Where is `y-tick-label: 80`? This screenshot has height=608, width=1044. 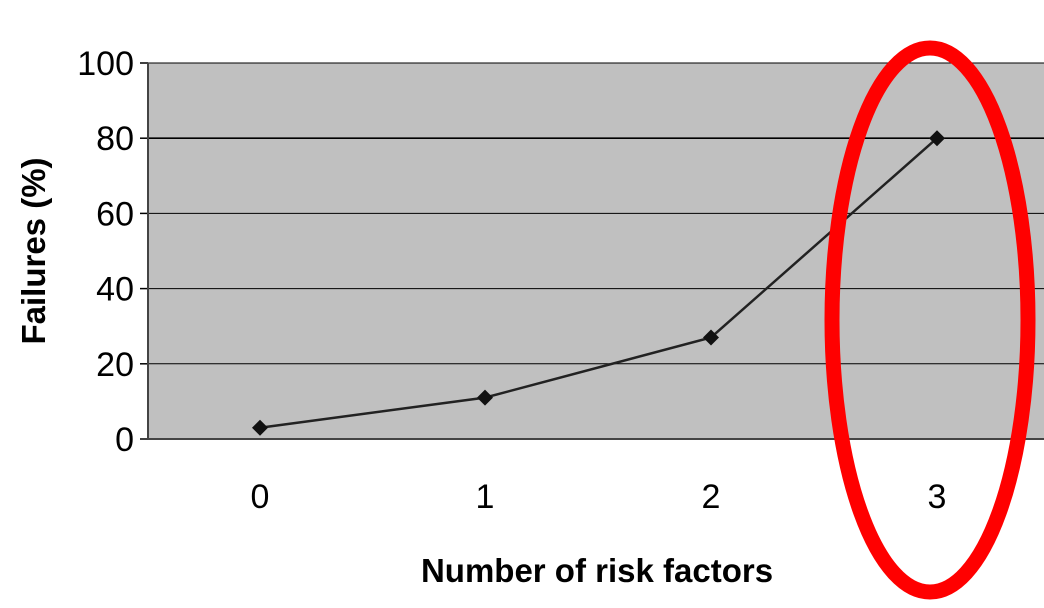 y-tick-label: 80 is located at coordinates (115, 139).